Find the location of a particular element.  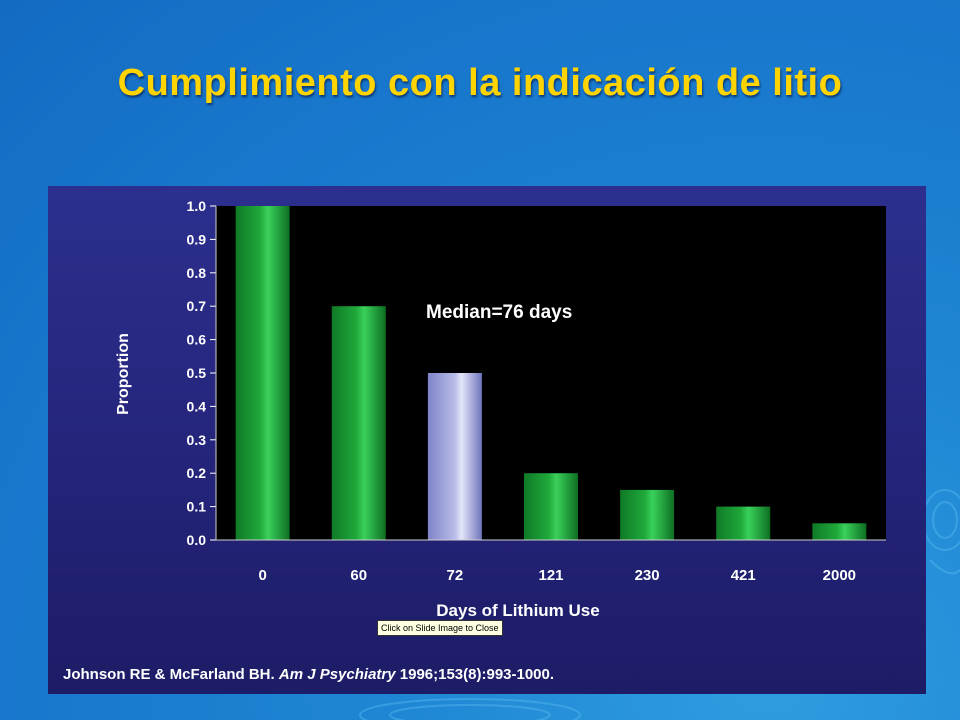

x-axis-label: Days of Lithium Use is located at coordinates (517, 610).